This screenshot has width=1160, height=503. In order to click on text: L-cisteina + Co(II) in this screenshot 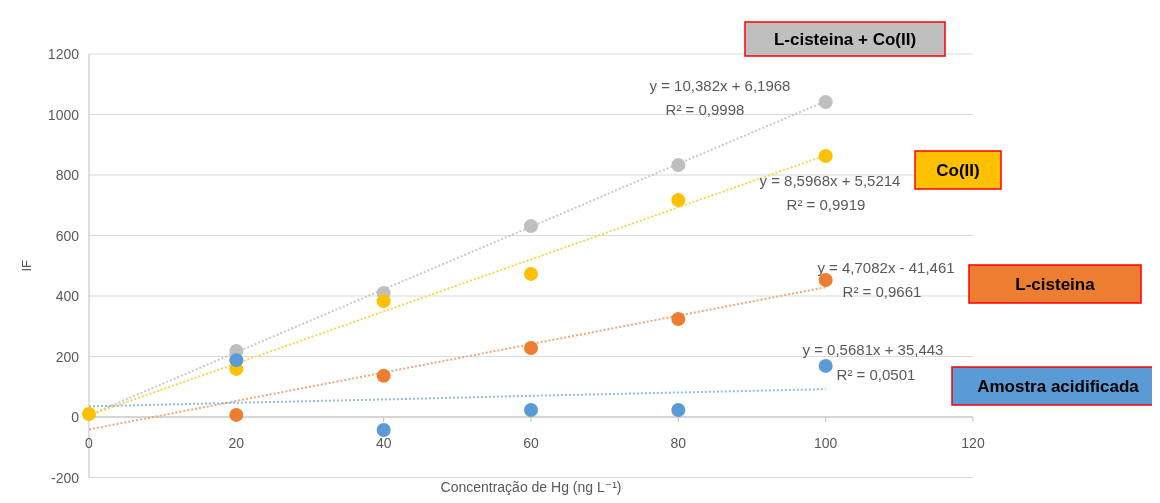, I will do `click(845, 39)`.